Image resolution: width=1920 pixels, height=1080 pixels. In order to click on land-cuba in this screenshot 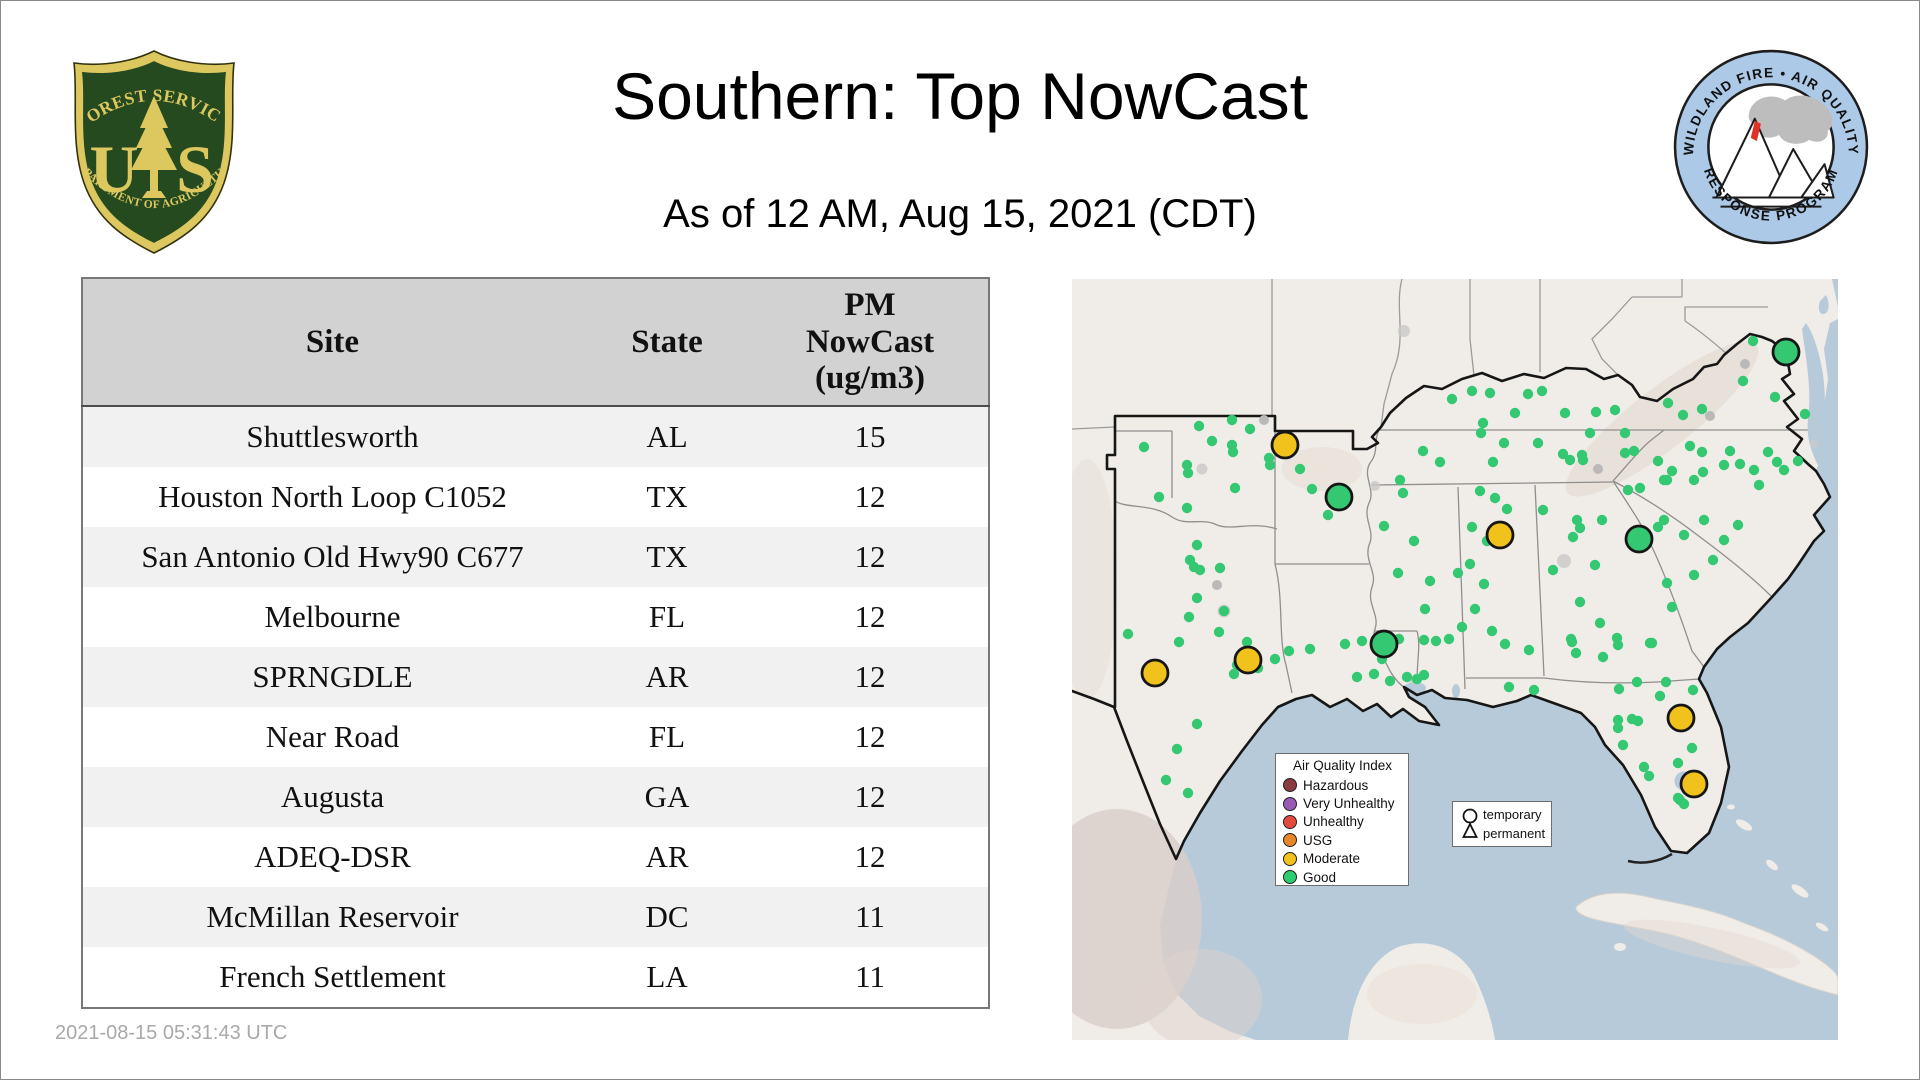, I will do `click(1706, 944)`.